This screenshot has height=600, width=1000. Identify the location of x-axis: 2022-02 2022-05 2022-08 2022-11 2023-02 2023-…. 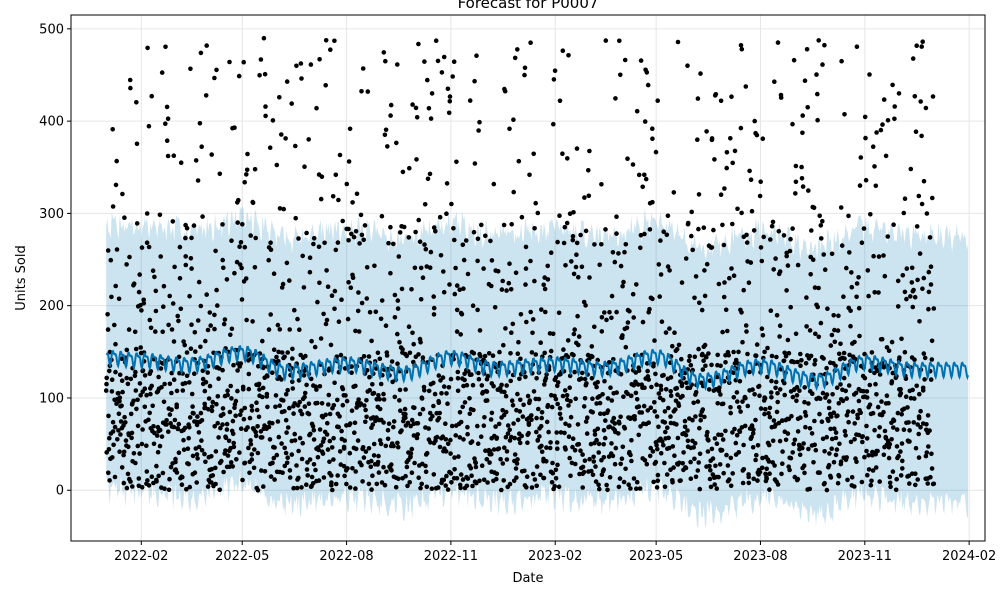
(555, 552).